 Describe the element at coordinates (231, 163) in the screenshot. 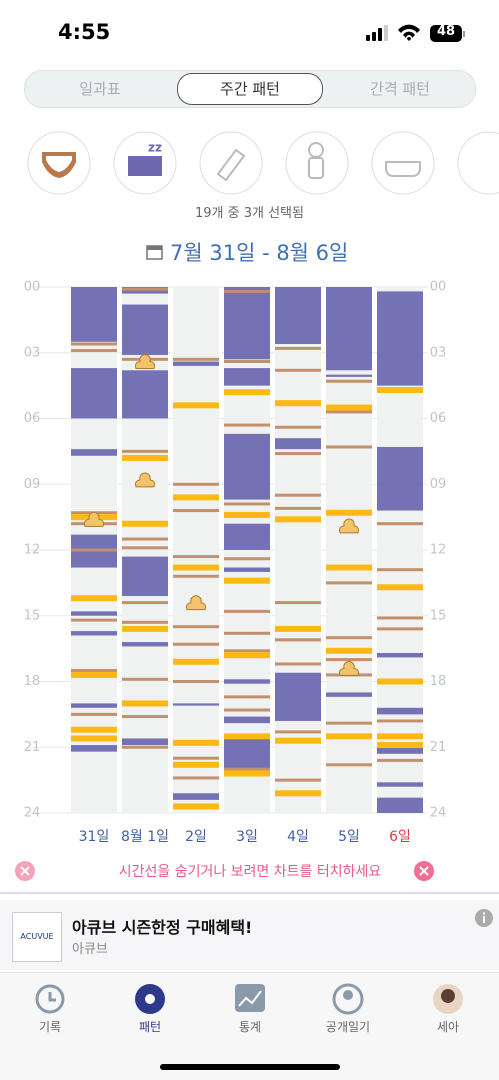

I see `bottle-icon` at that location.